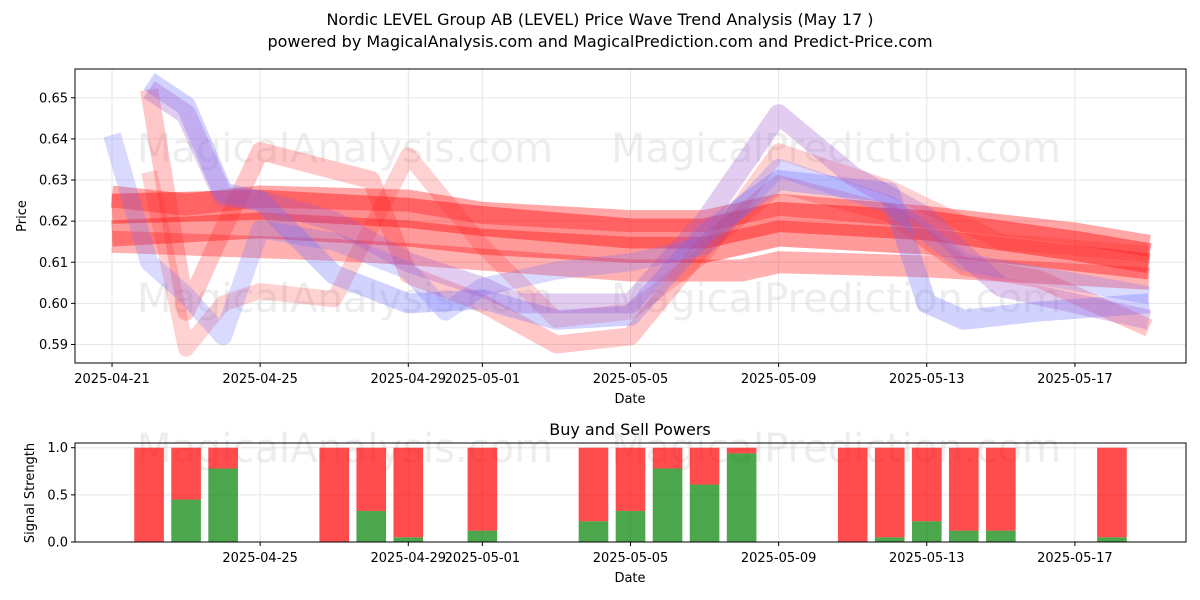  I want to click on price-x-tick-label: 2025-05-09, so click(779, 379).